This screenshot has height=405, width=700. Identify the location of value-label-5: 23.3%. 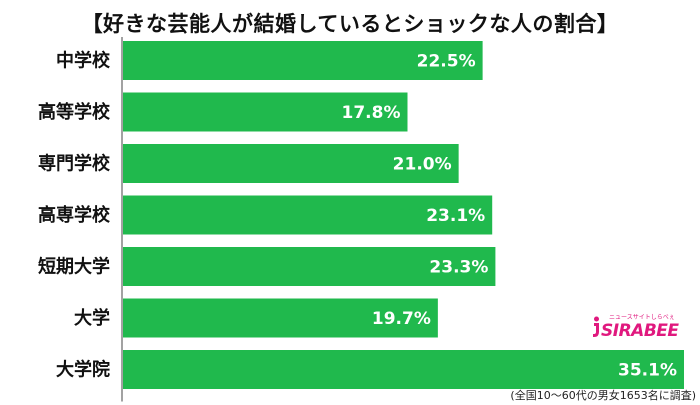
(458, 268).